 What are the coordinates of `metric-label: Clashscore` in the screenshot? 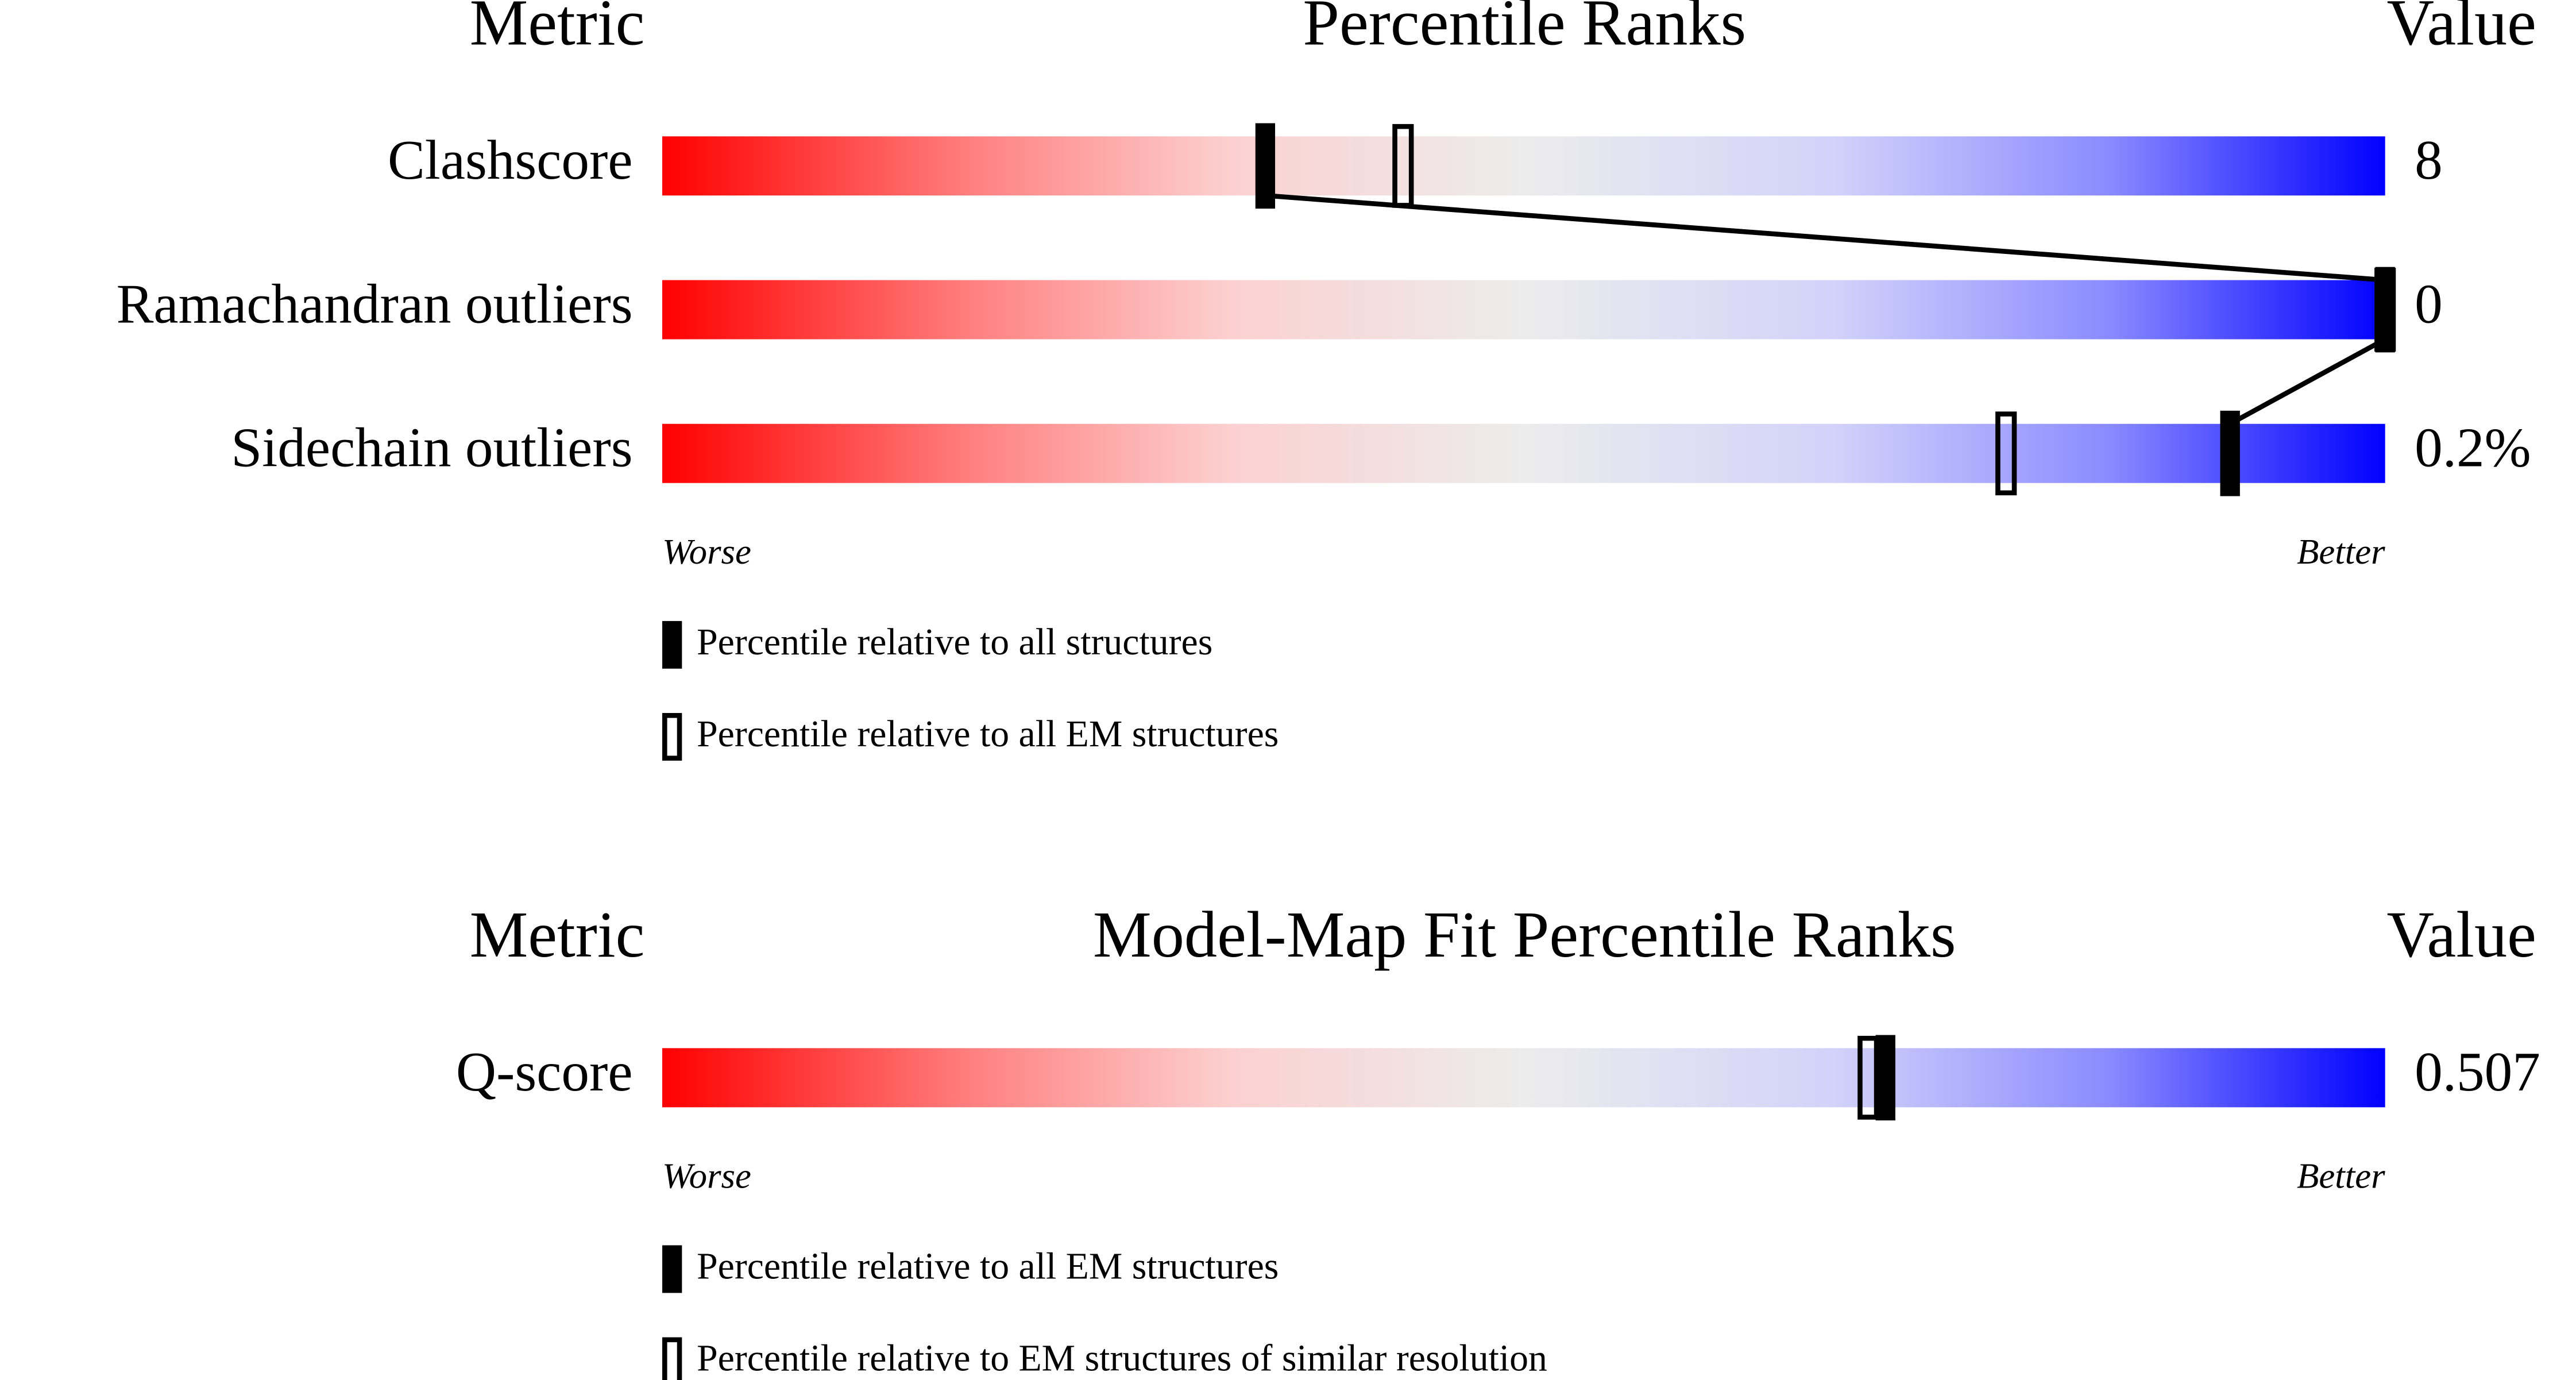 It's located at (510, 160).